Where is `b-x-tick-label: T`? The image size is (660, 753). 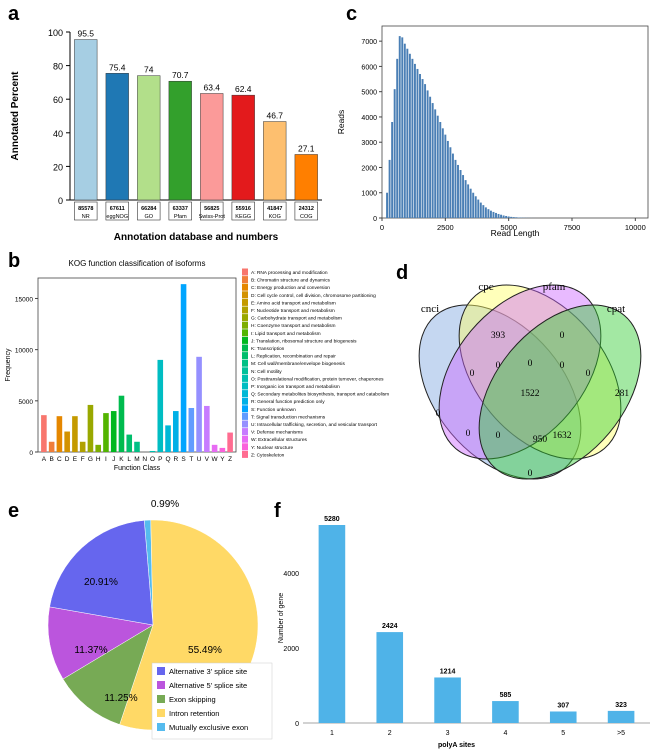 b-x-tick-label: T is located at coordinates (191, 459).